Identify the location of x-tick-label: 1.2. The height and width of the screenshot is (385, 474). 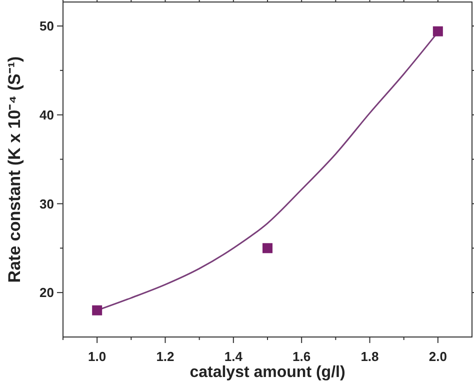
(165, 356).